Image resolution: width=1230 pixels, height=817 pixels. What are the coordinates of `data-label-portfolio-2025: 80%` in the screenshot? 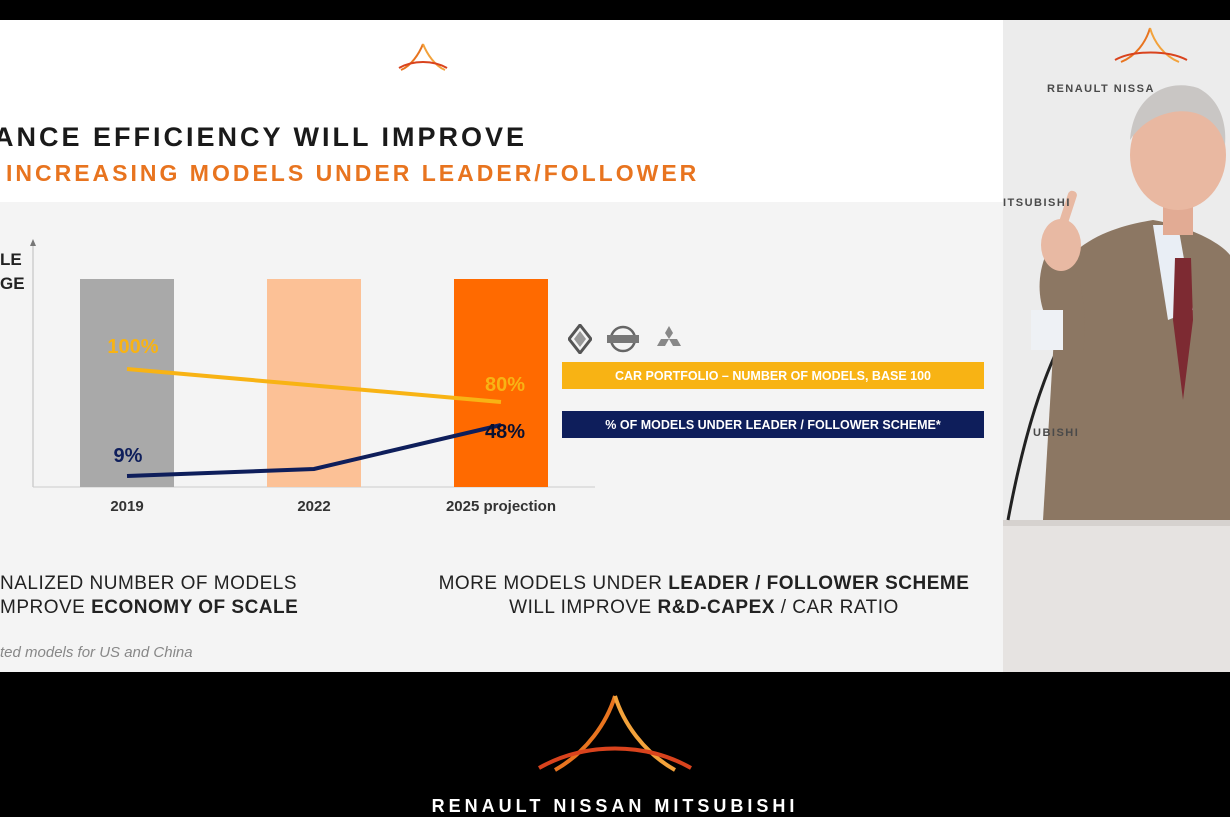 It's located at (505, 385).